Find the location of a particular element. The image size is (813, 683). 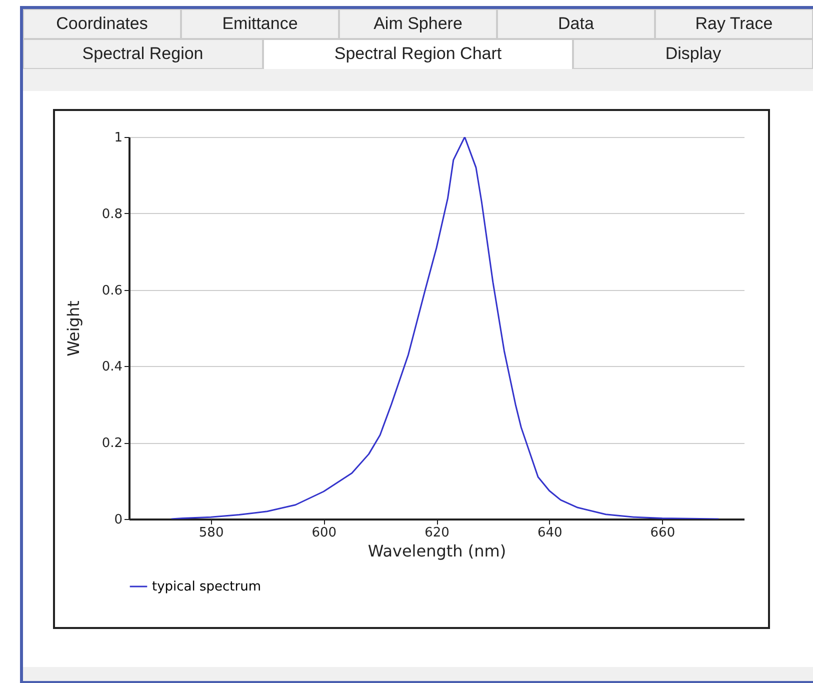

x-tick-label: 620 is located at coordinates (437, 533).